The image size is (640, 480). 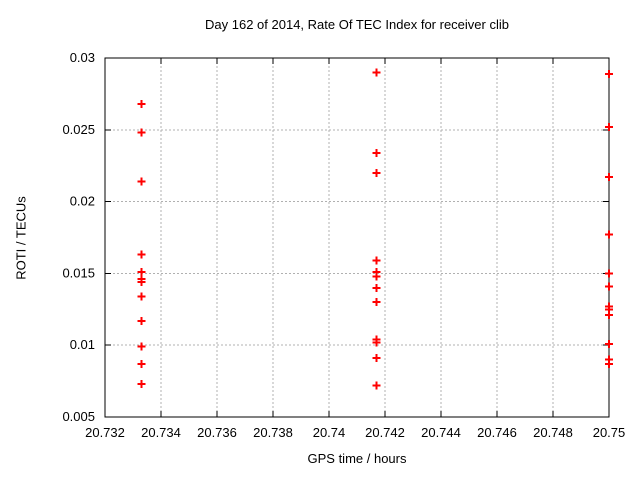 What do you see at coordinates (78, 416) in the screenshot?
I see `y-tick-label: 0.005` at bounding box center [78, 416].